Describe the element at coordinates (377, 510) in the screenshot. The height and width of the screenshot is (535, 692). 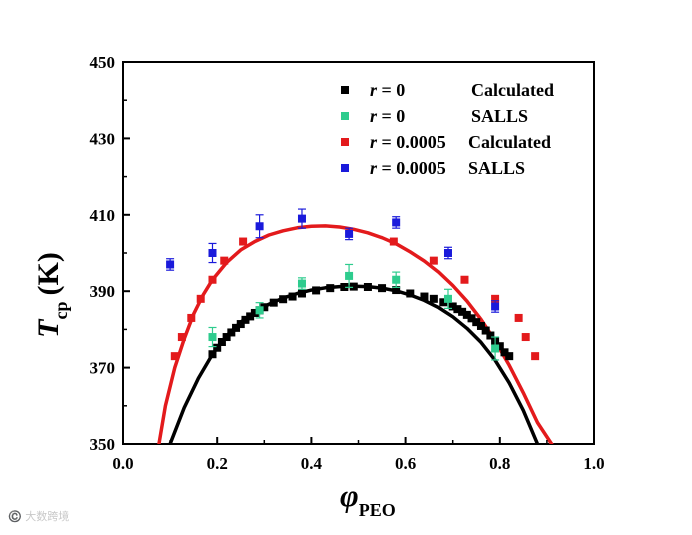
I see `x-axis-subscript: PEO` at that location.